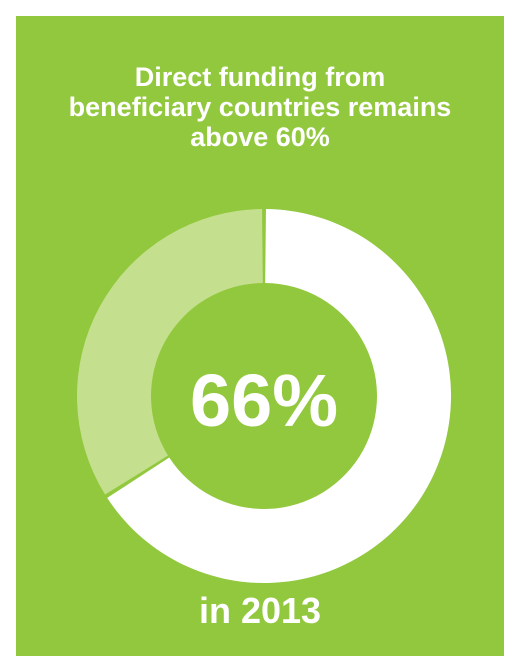 The image size is (520, 672). I want to click on year-label: in 2013, so click(260, 610).